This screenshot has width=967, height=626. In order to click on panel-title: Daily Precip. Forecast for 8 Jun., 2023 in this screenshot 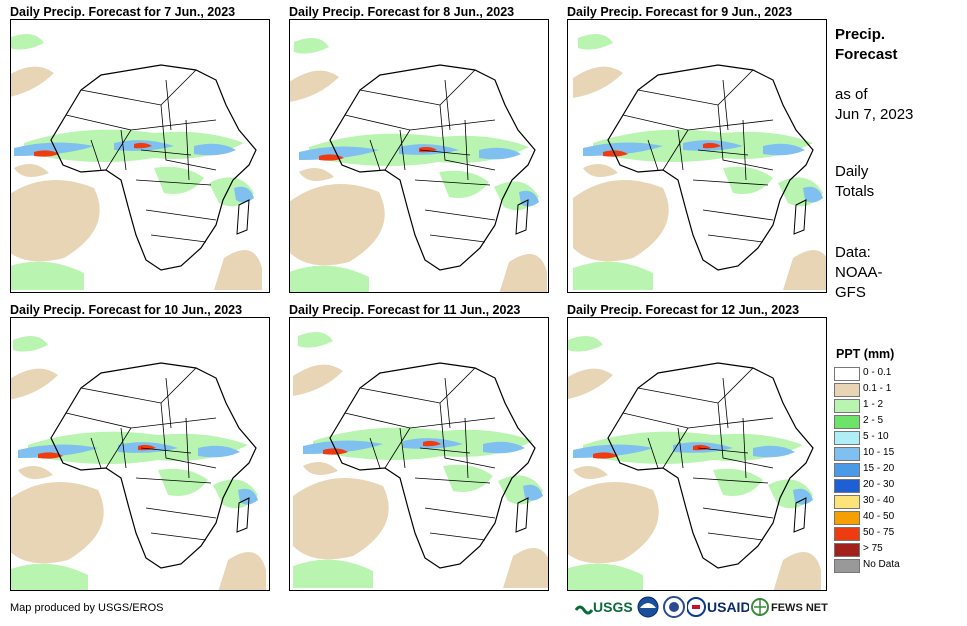, I will do `click(402, 12)`.